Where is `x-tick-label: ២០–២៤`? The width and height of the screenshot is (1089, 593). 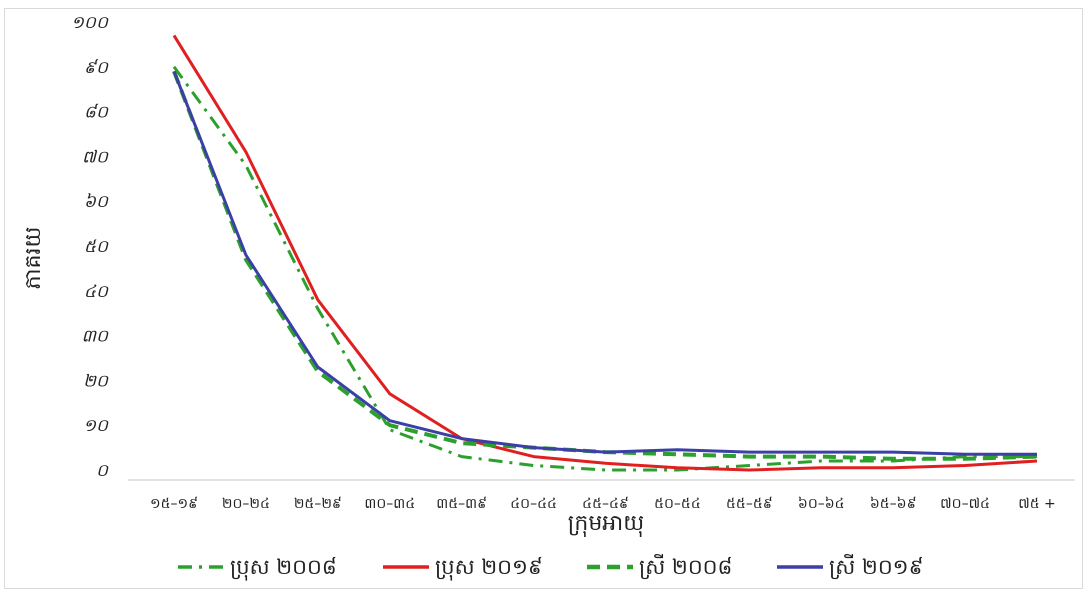 x-tick-label: ២០–២៤ is located at coordinates (246, 504).